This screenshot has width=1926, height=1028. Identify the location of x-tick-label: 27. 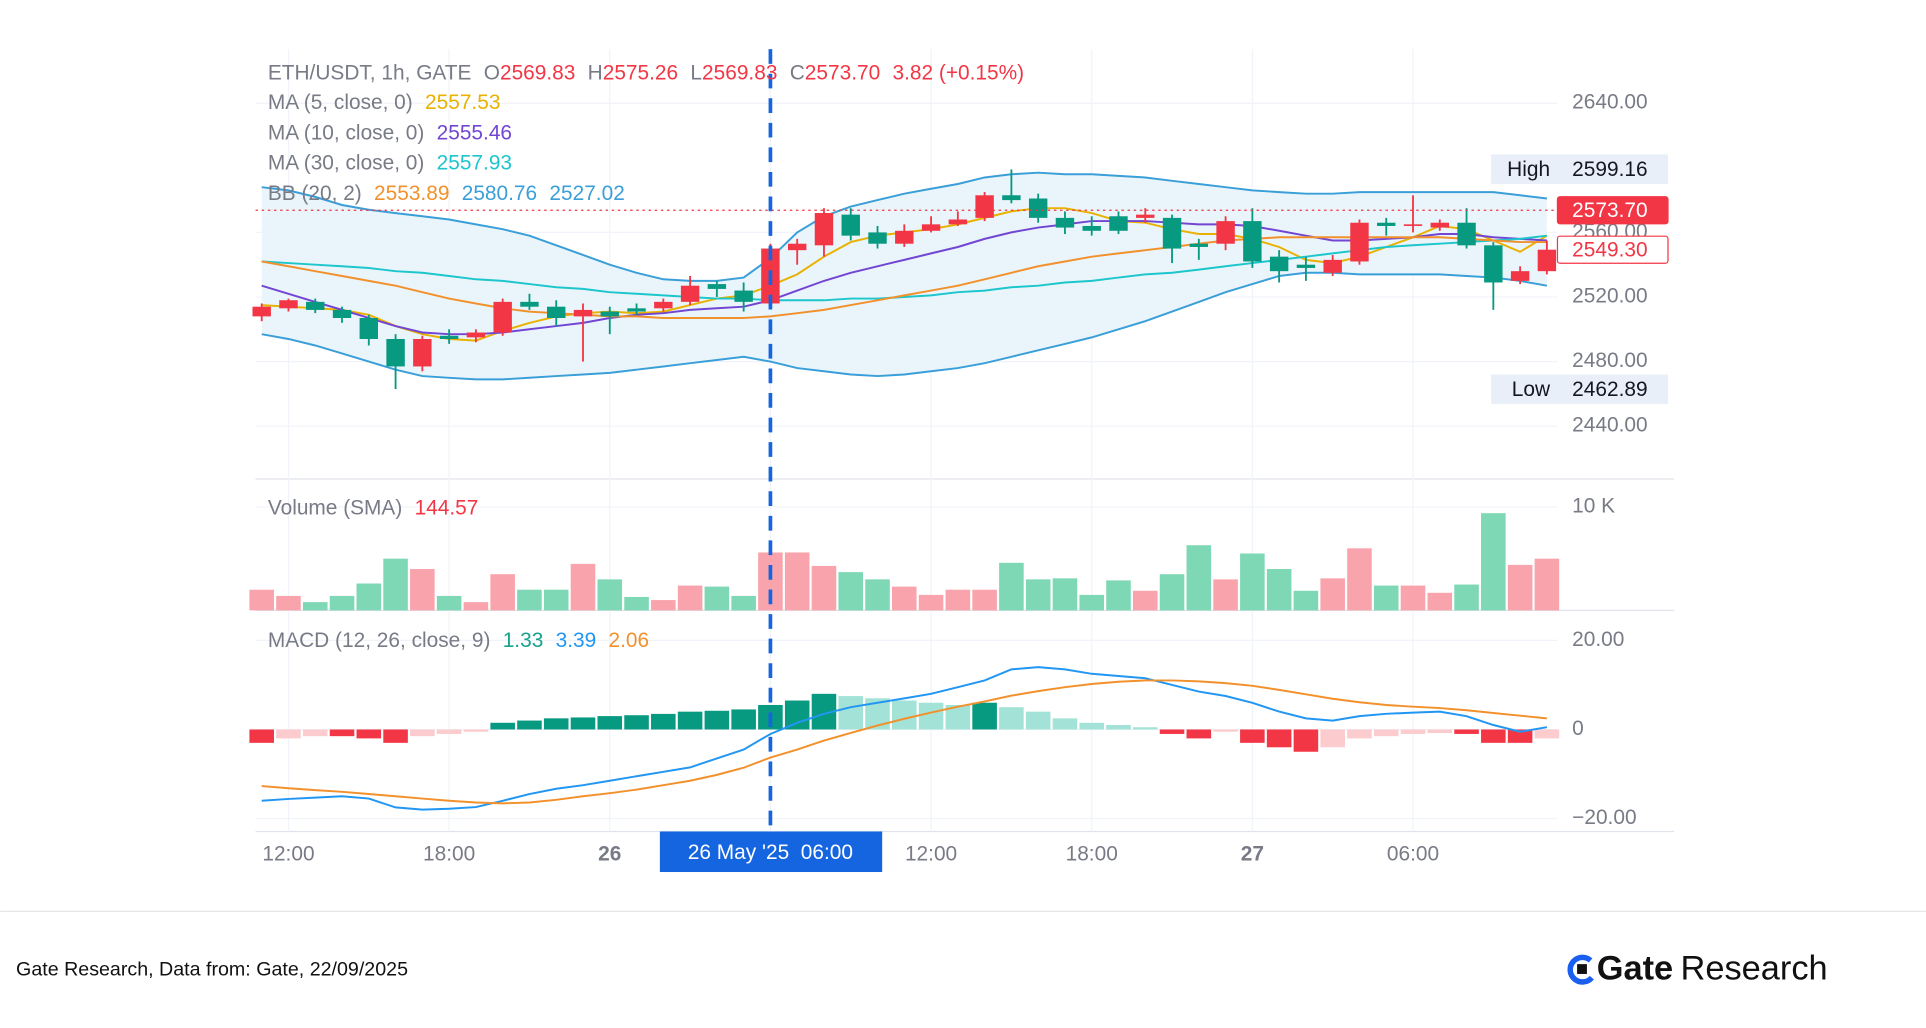
(1252, 853).